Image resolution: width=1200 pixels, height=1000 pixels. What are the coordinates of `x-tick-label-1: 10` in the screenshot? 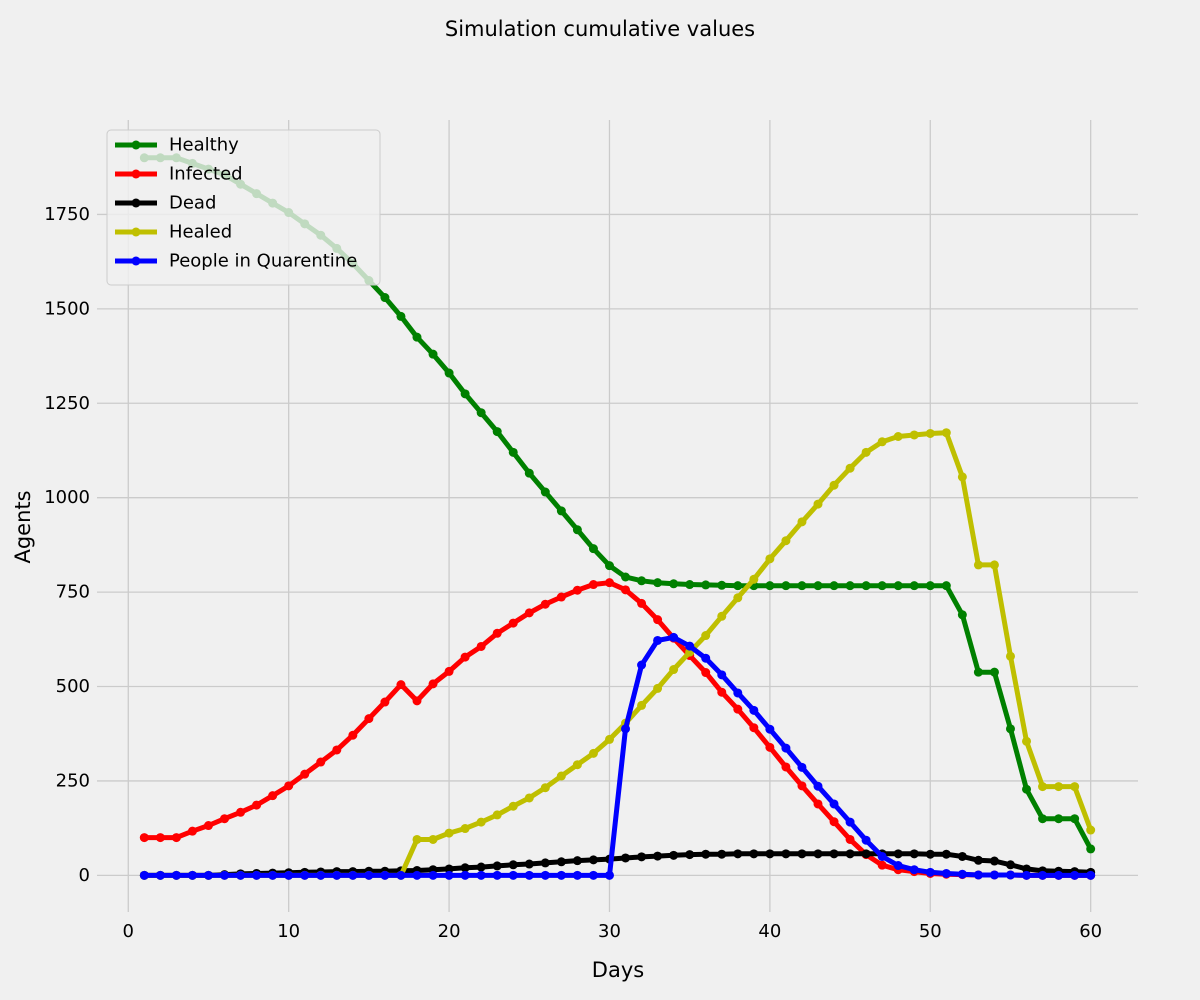 It's located at (288, 931).